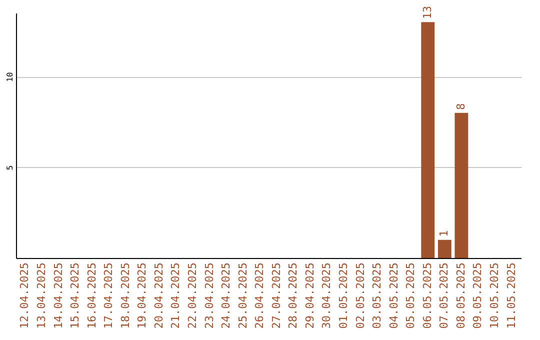  I want to click on x-tick-label: 26.04.2025, so click(259, 295).